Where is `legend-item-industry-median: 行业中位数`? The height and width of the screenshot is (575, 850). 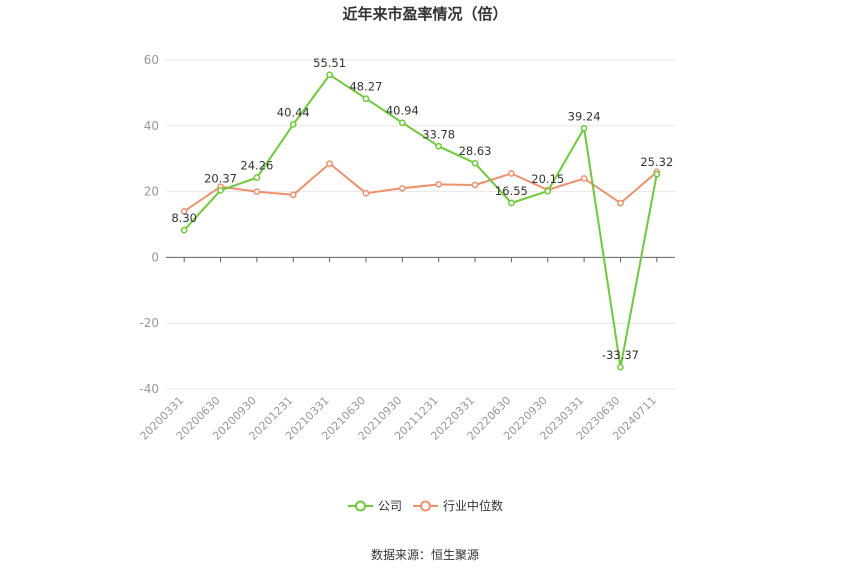 legend-item-industry-median: 行业中位数 is located at coordinates (458, 505).